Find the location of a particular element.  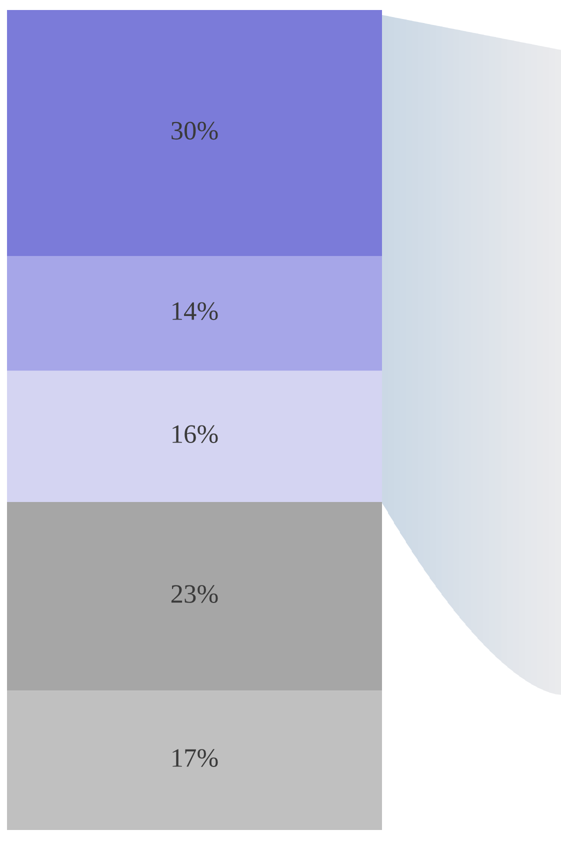

data-label: 14% is located at coordinates (195, 311).